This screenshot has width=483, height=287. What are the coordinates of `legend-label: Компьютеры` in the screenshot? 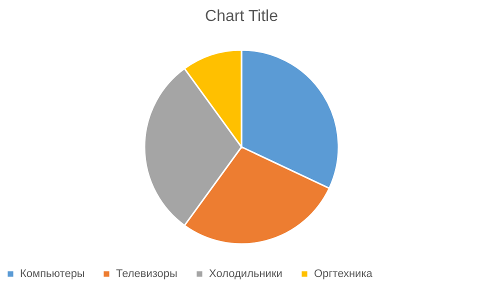 It's located at (52, 274).